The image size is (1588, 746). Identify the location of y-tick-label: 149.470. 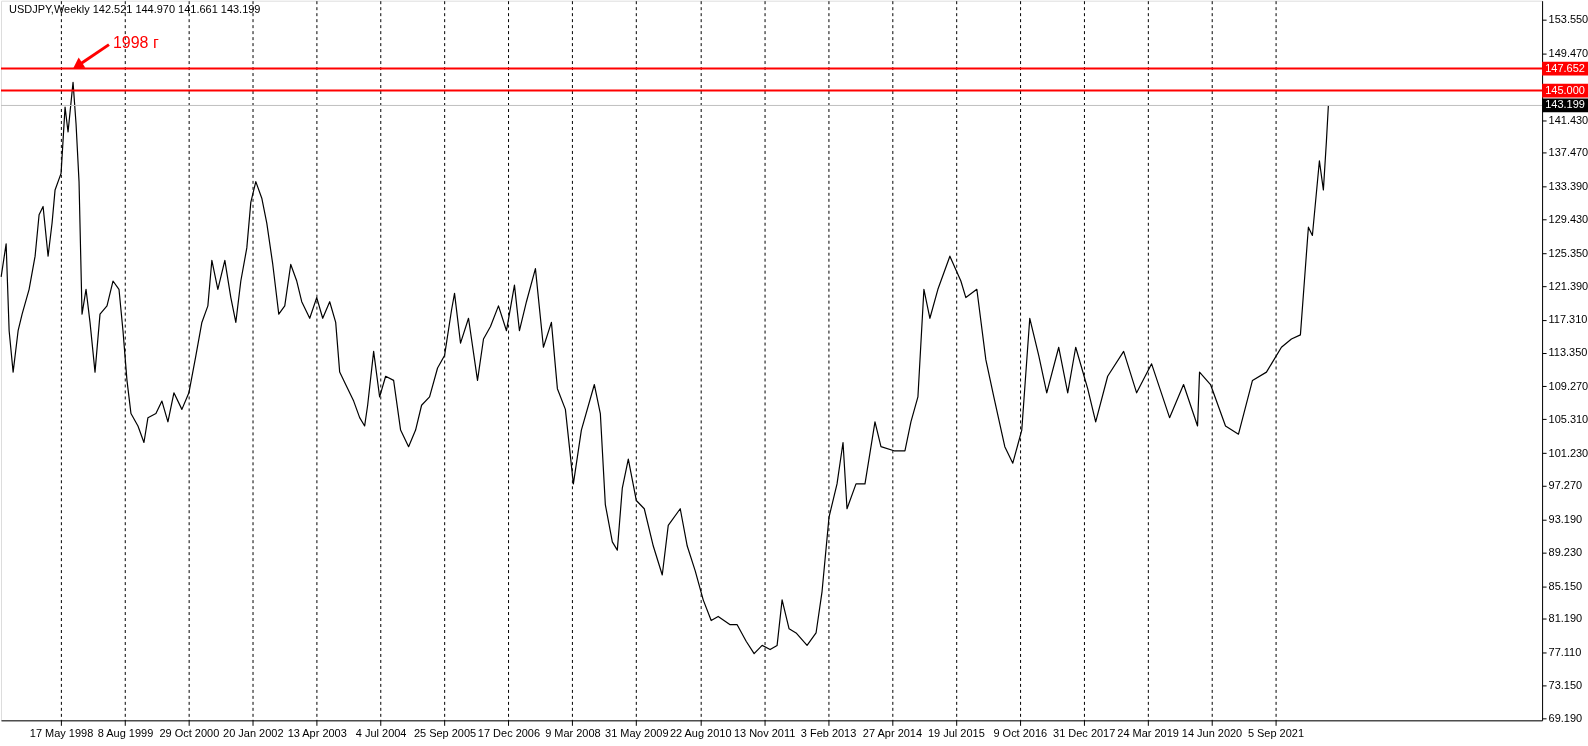
(1568, 53).